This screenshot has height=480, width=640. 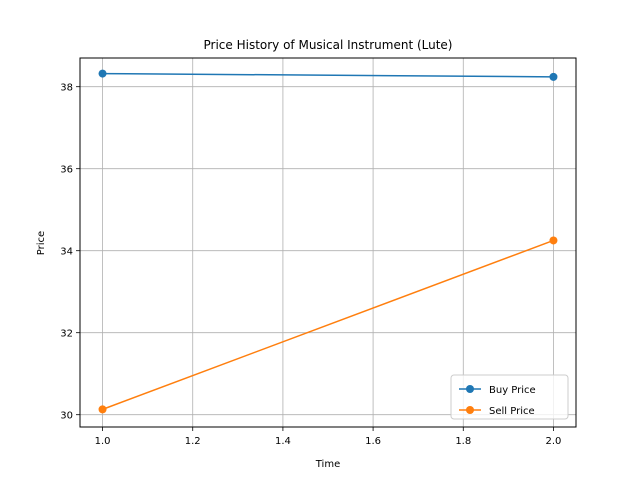 What do you see at coordinates (512, 390) in the screenshot?
I see `legend-label-buy-price: Buy Price` at bounding box center [512, 390].